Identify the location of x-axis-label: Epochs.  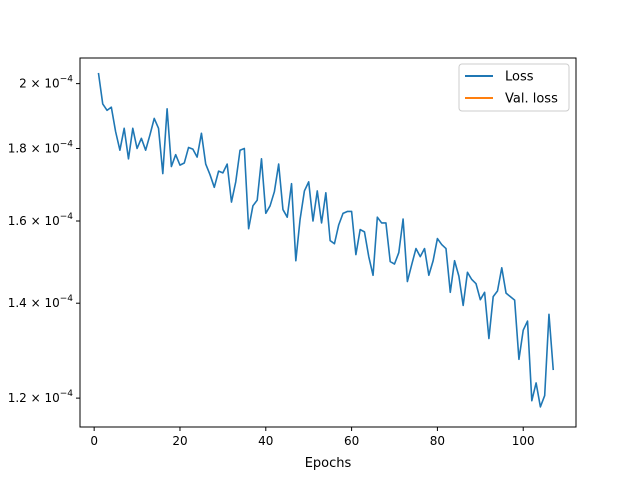
(328, 463).